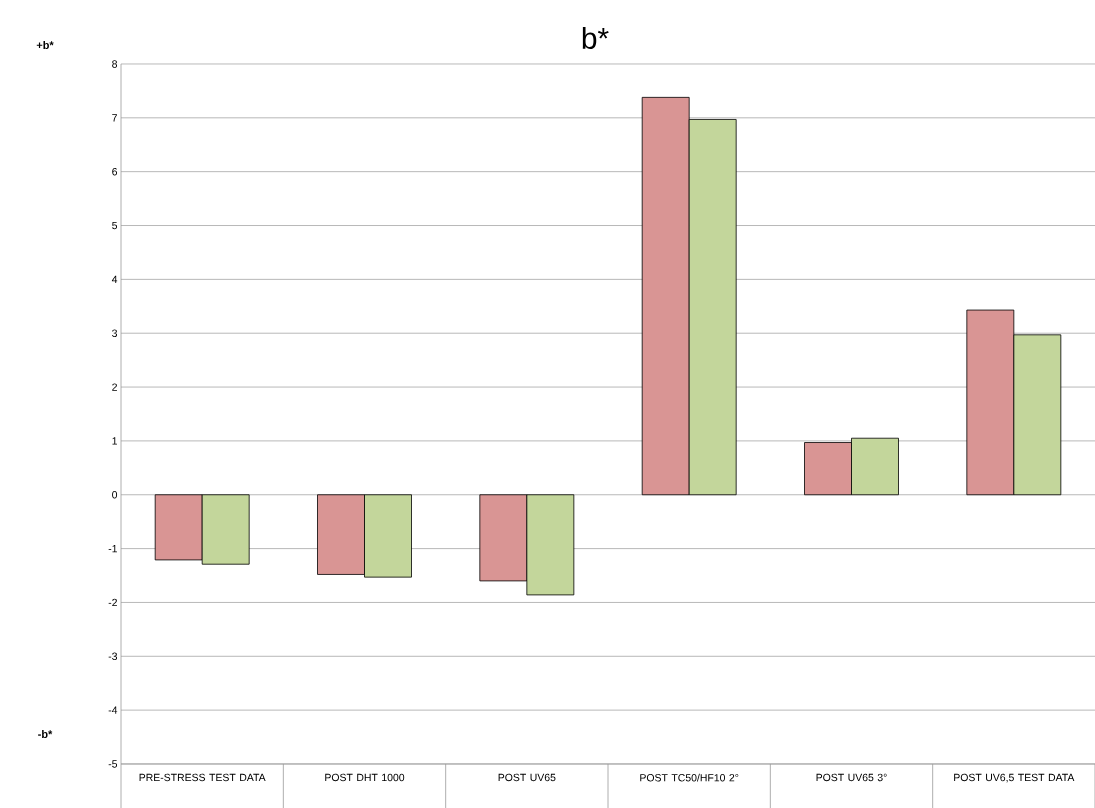  I want to click on x-tick-label: POST UV6,5 TEST DATA, so click(1014, 778).